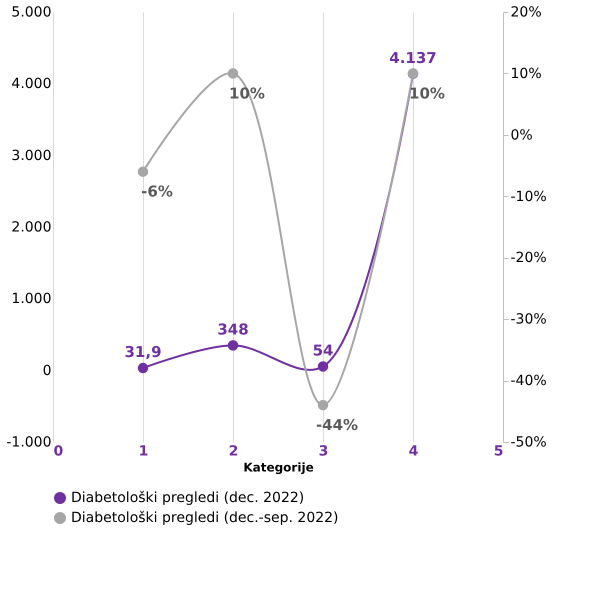 The image size is (601, 606). I want to click on y-tick-label: 1.000, so click(31, 299).